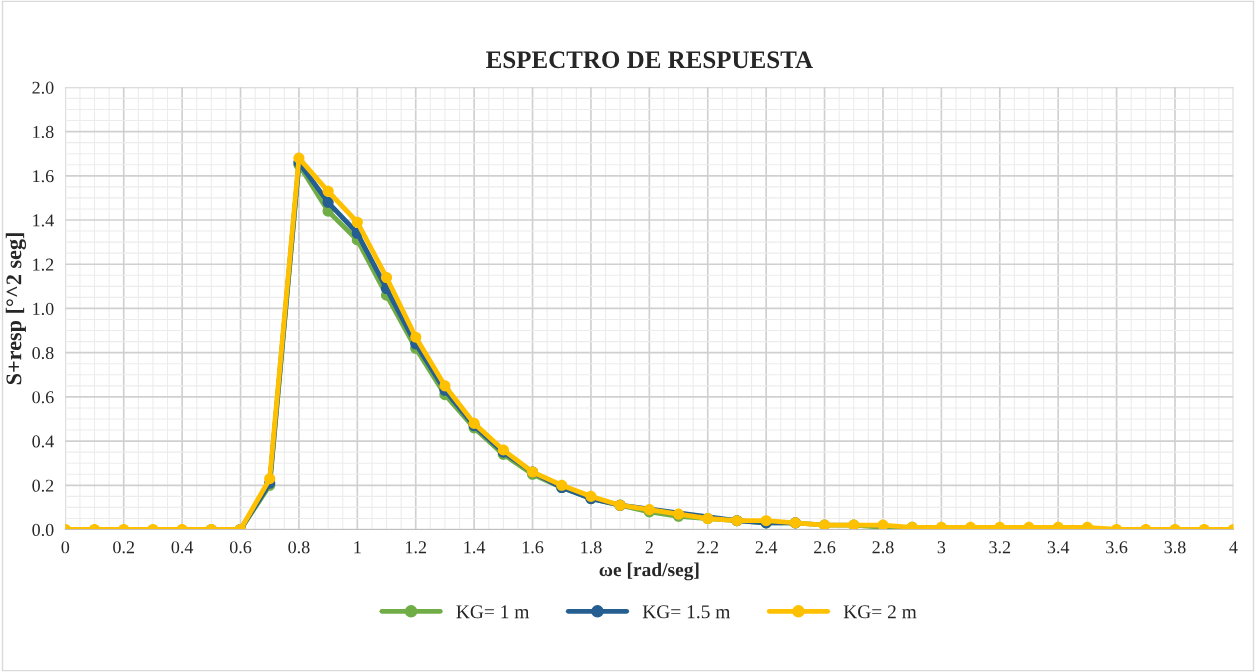 The width and height of the screenshot is (1256, 672). I want to click on x-tick-label: 0.8, so click(299, 547).